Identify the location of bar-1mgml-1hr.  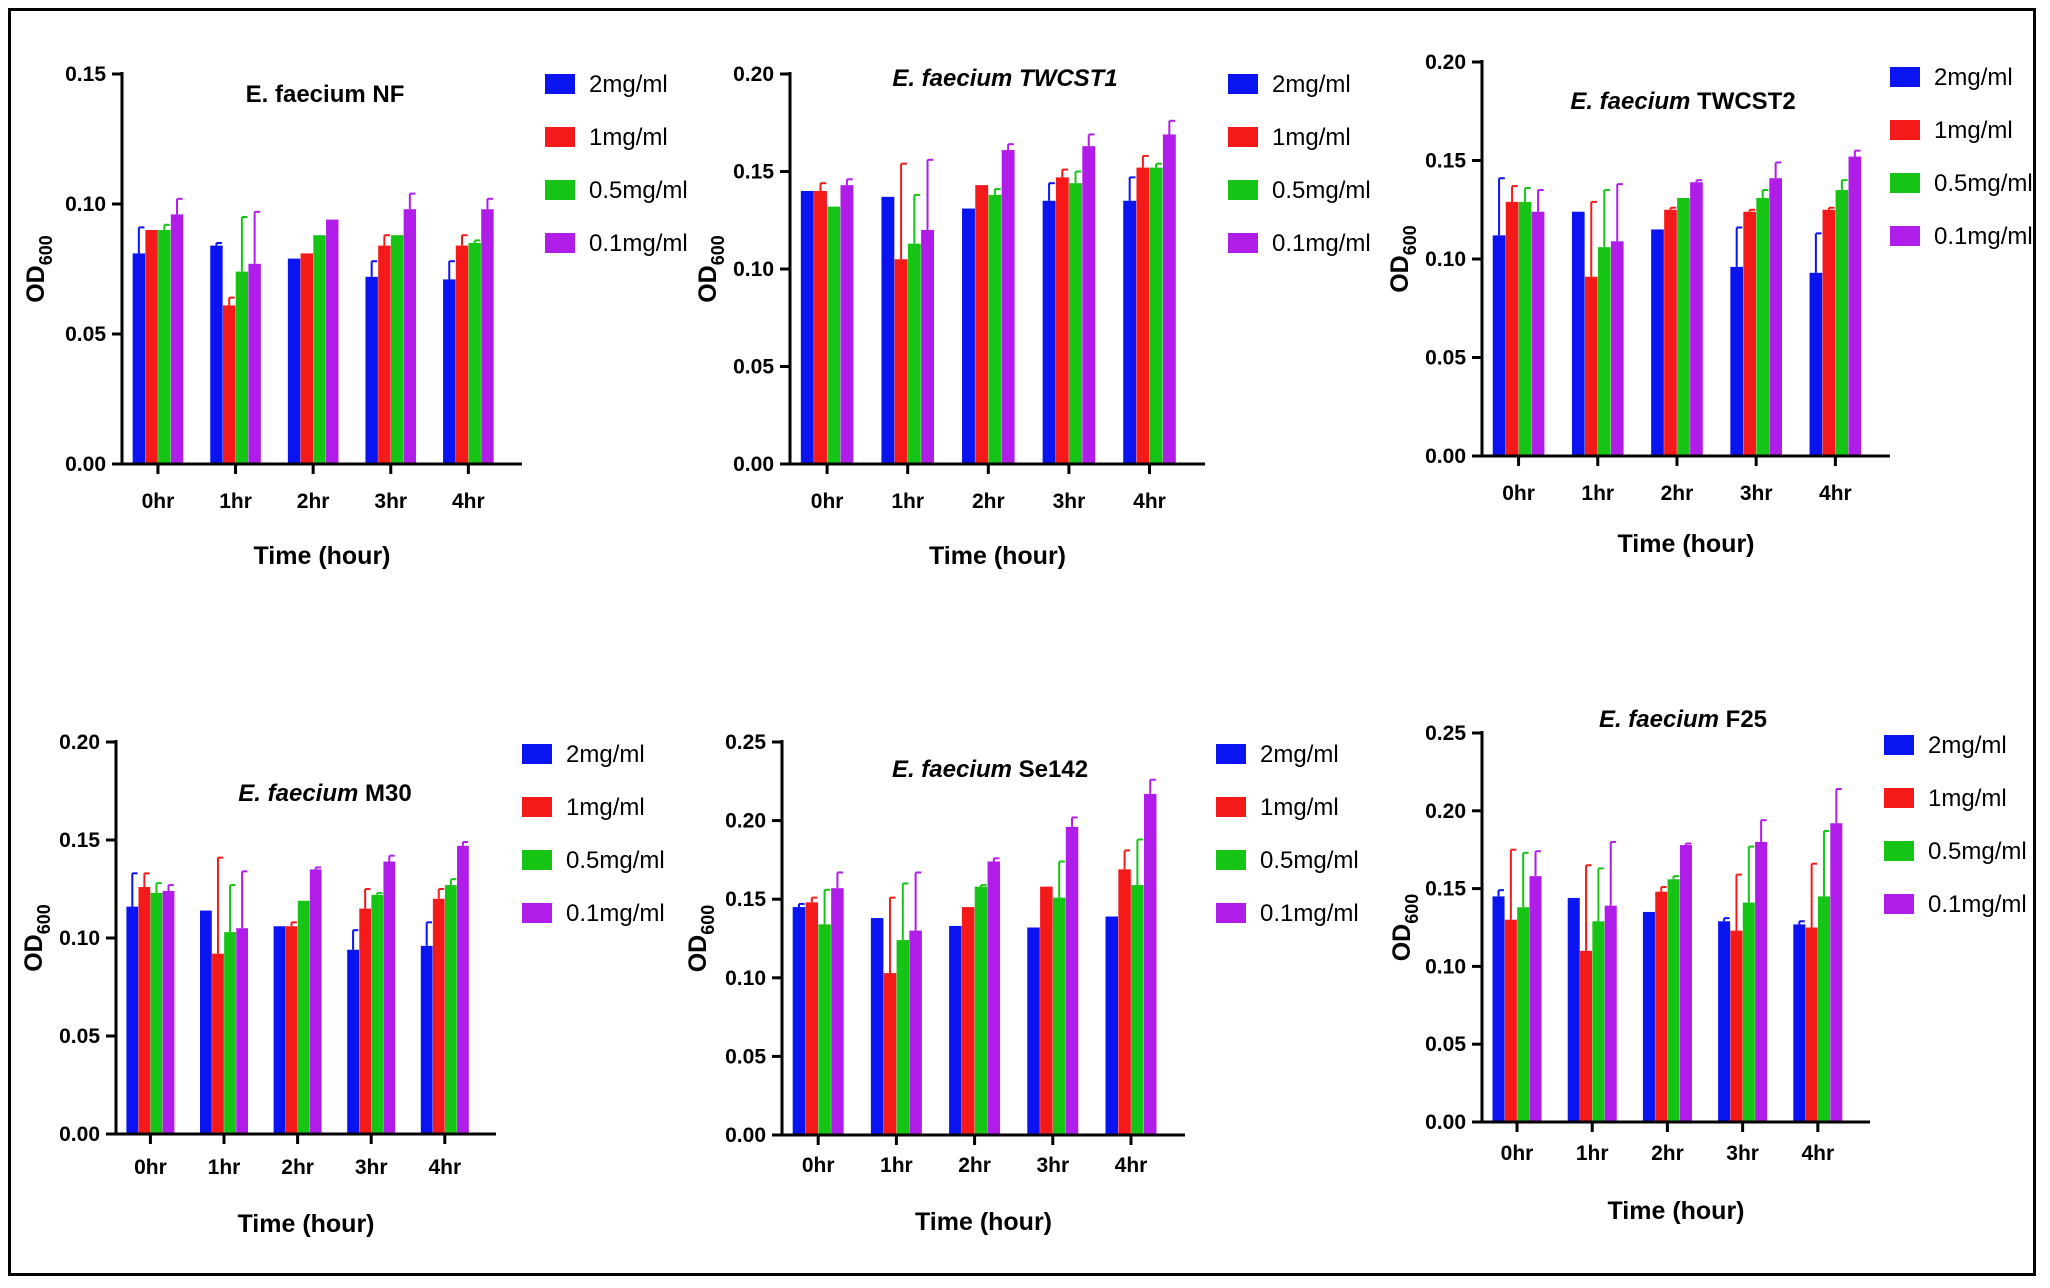
(1586, 1036).